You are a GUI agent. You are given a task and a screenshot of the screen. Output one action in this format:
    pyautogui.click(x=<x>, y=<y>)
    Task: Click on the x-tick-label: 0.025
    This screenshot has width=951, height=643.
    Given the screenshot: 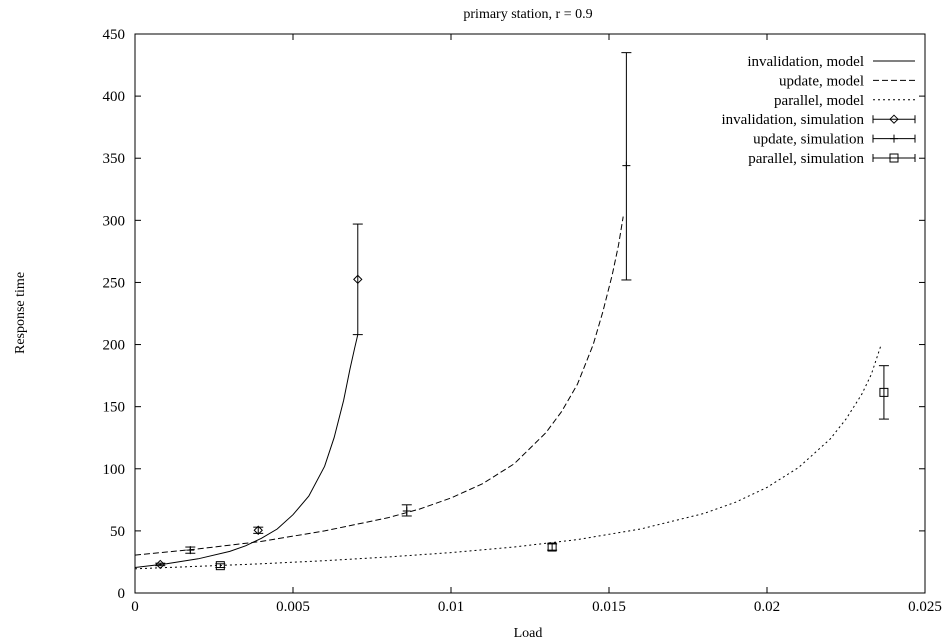 What is the action you would take?
    pyautogui.click(x=925, y=607)
    